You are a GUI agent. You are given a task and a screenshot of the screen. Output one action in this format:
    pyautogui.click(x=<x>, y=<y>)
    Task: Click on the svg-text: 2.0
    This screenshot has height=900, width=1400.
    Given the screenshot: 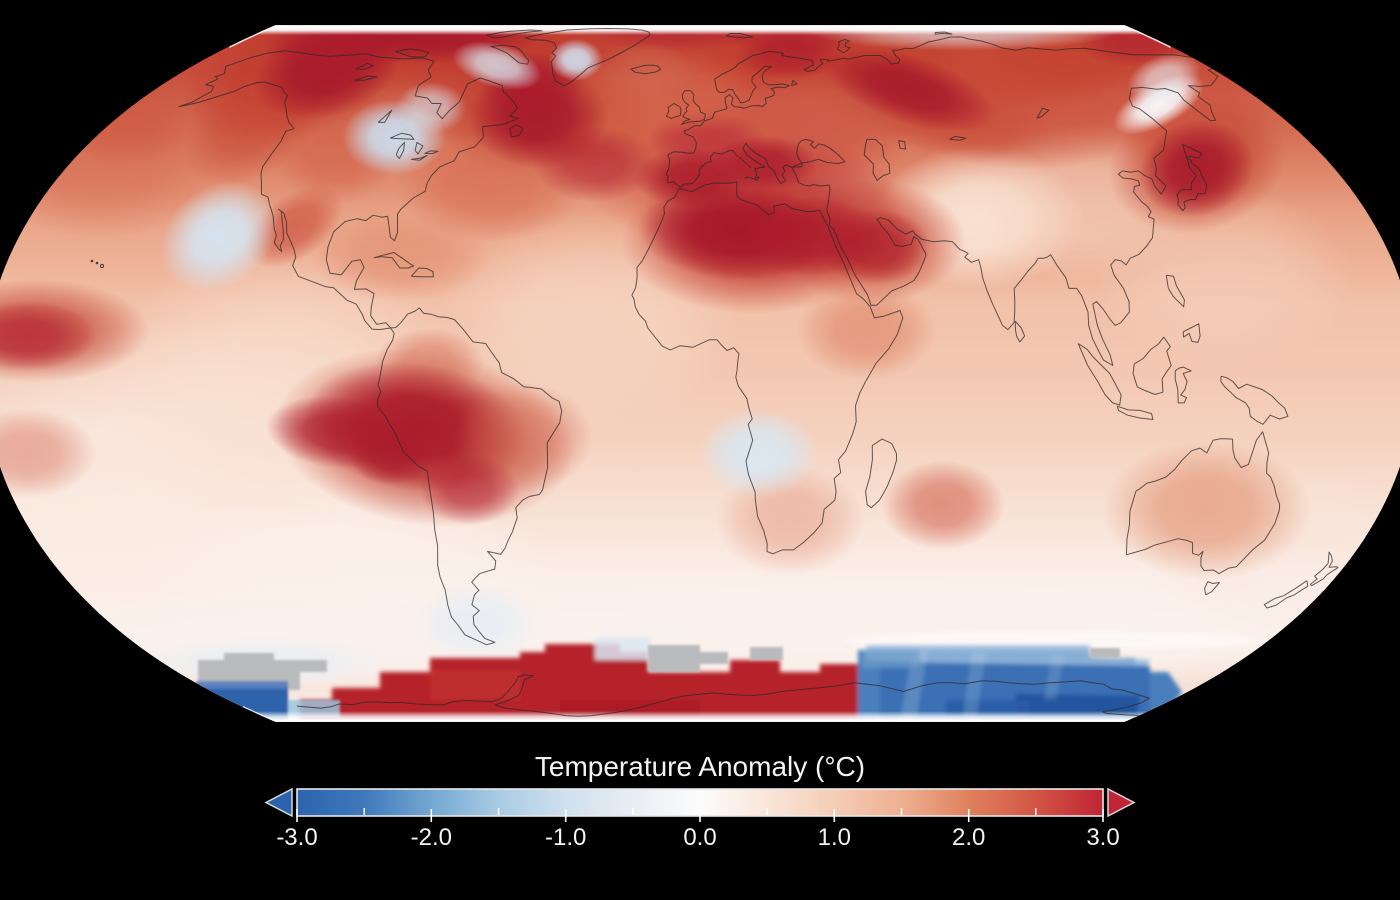 What is the action you would take?
    pyautogui.click(x=968, y=837)
    